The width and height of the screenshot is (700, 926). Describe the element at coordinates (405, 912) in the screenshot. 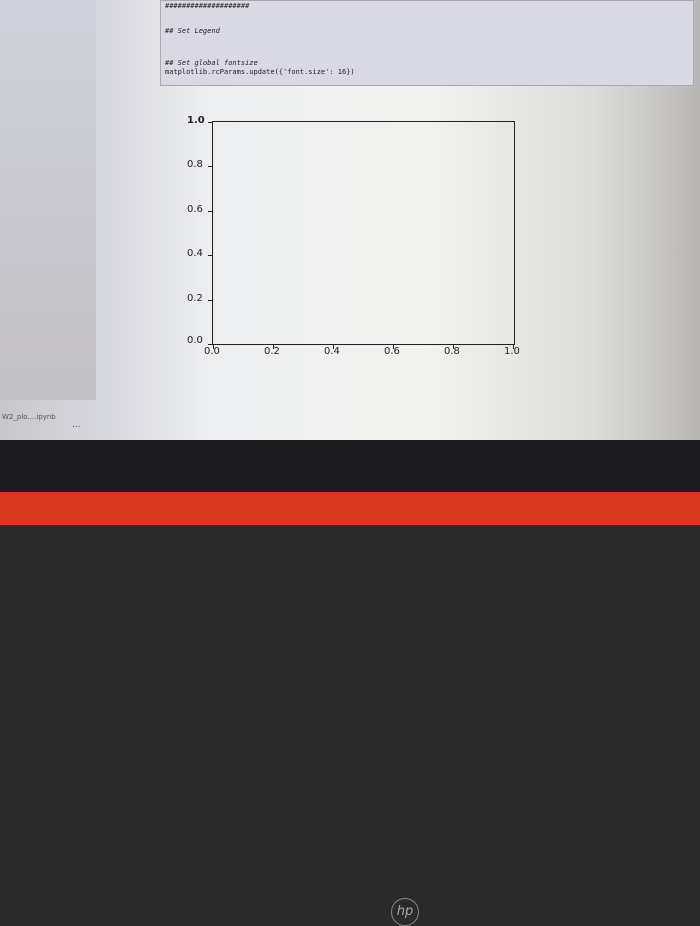

I see `hp-logo: hp` at that location.